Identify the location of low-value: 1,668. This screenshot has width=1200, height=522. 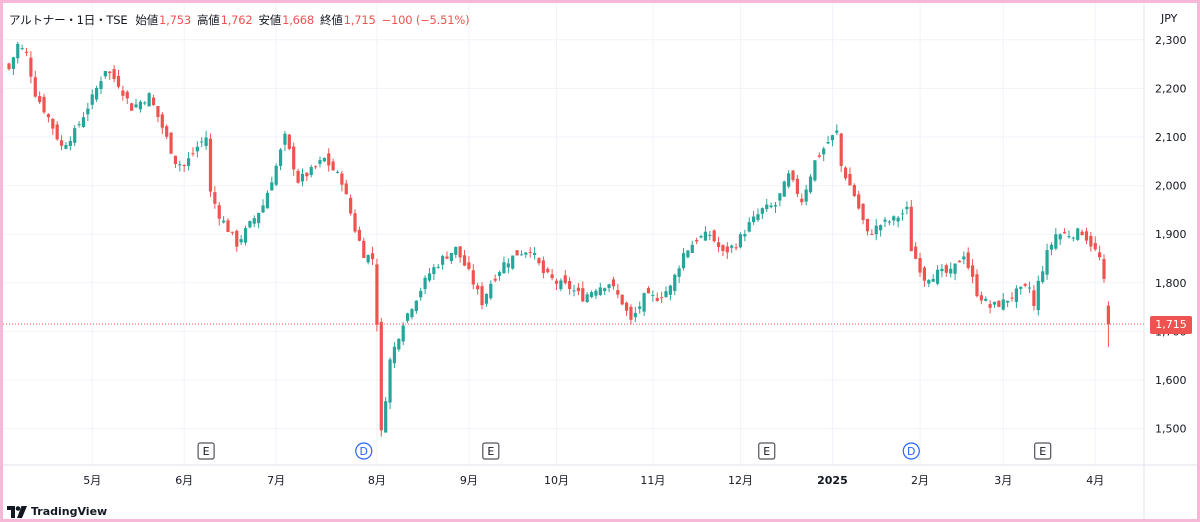
(298, 20).